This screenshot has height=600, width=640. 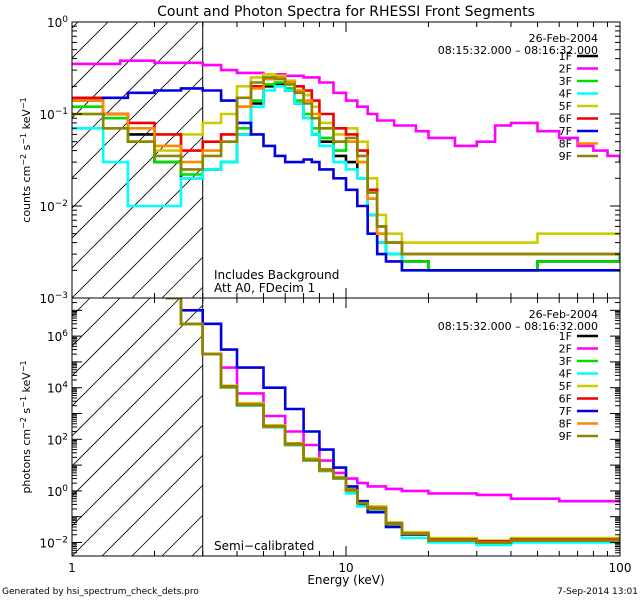 I want to click on y-axis-label: counts cm−2 s−1 keV−1, so click(x=26, y=159).